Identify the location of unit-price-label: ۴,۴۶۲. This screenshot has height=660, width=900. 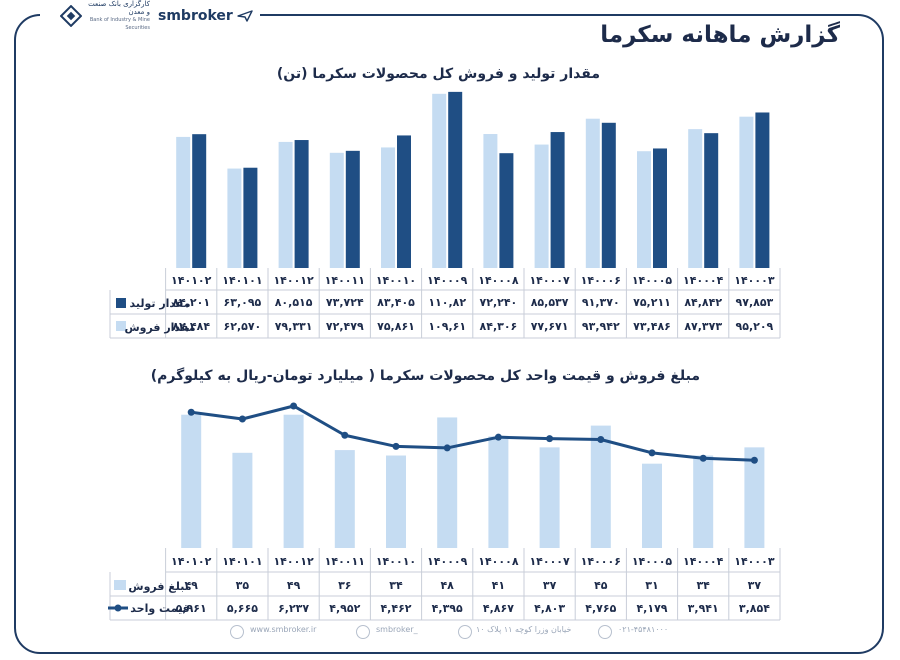
(395, 608).